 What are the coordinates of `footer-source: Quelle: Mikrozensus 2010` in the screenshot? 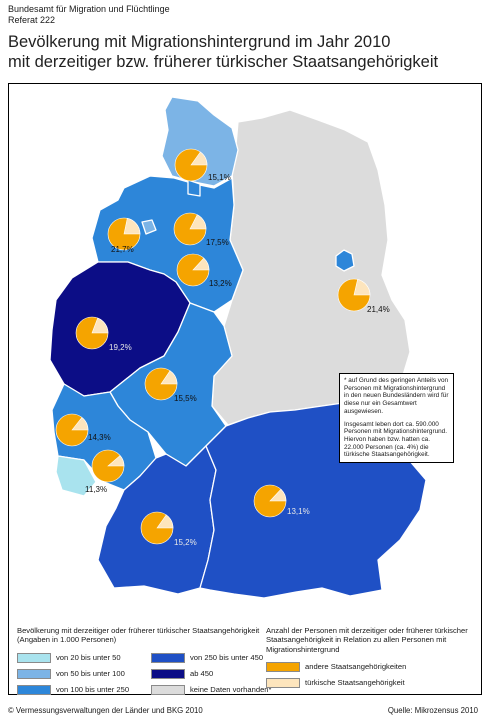 It's located at (432, 710).